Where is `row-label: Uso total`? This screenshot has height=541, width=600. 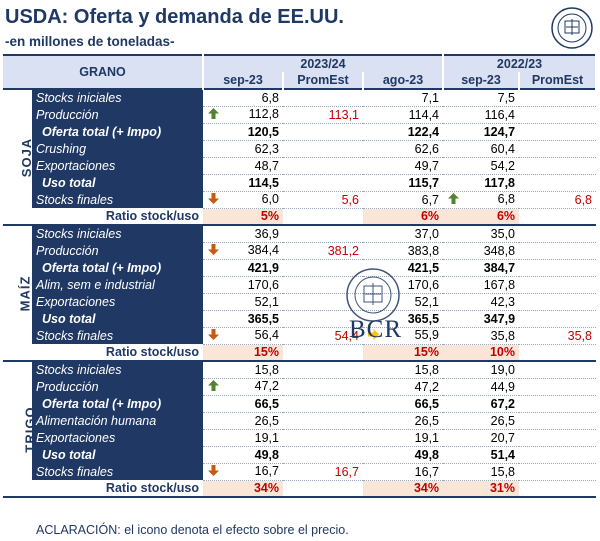
row-label: Uso total is located at coordinates (117, 182).